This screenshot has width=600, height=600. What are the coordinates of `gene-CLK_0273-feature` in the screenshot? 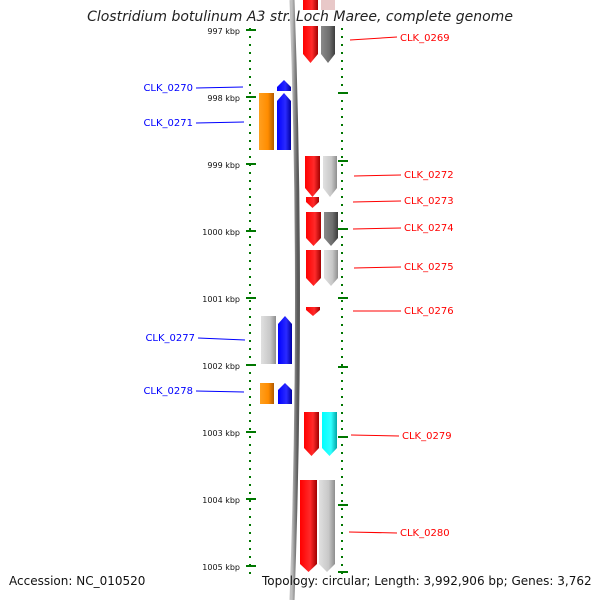 It's located at (312, 202).